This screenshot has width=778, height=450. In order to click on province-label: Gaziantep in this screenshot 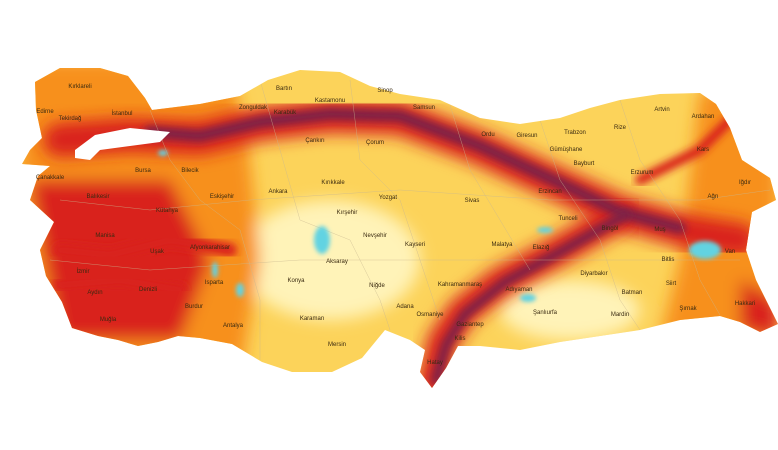, I will do `click(470, 325)`.